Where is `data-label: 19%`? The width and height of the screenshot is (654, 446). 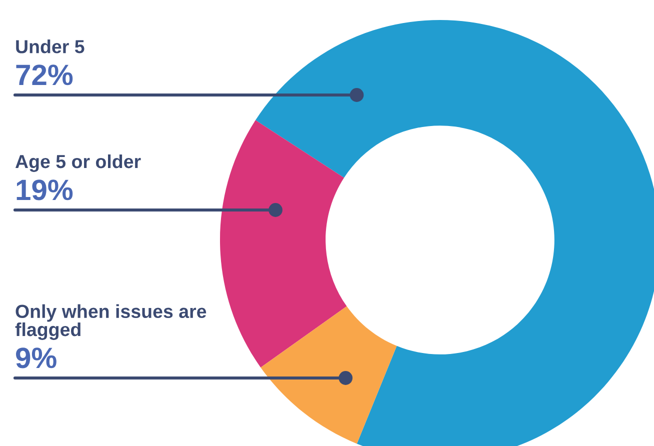 data-label: 19% is located at coordinates (44, 190).